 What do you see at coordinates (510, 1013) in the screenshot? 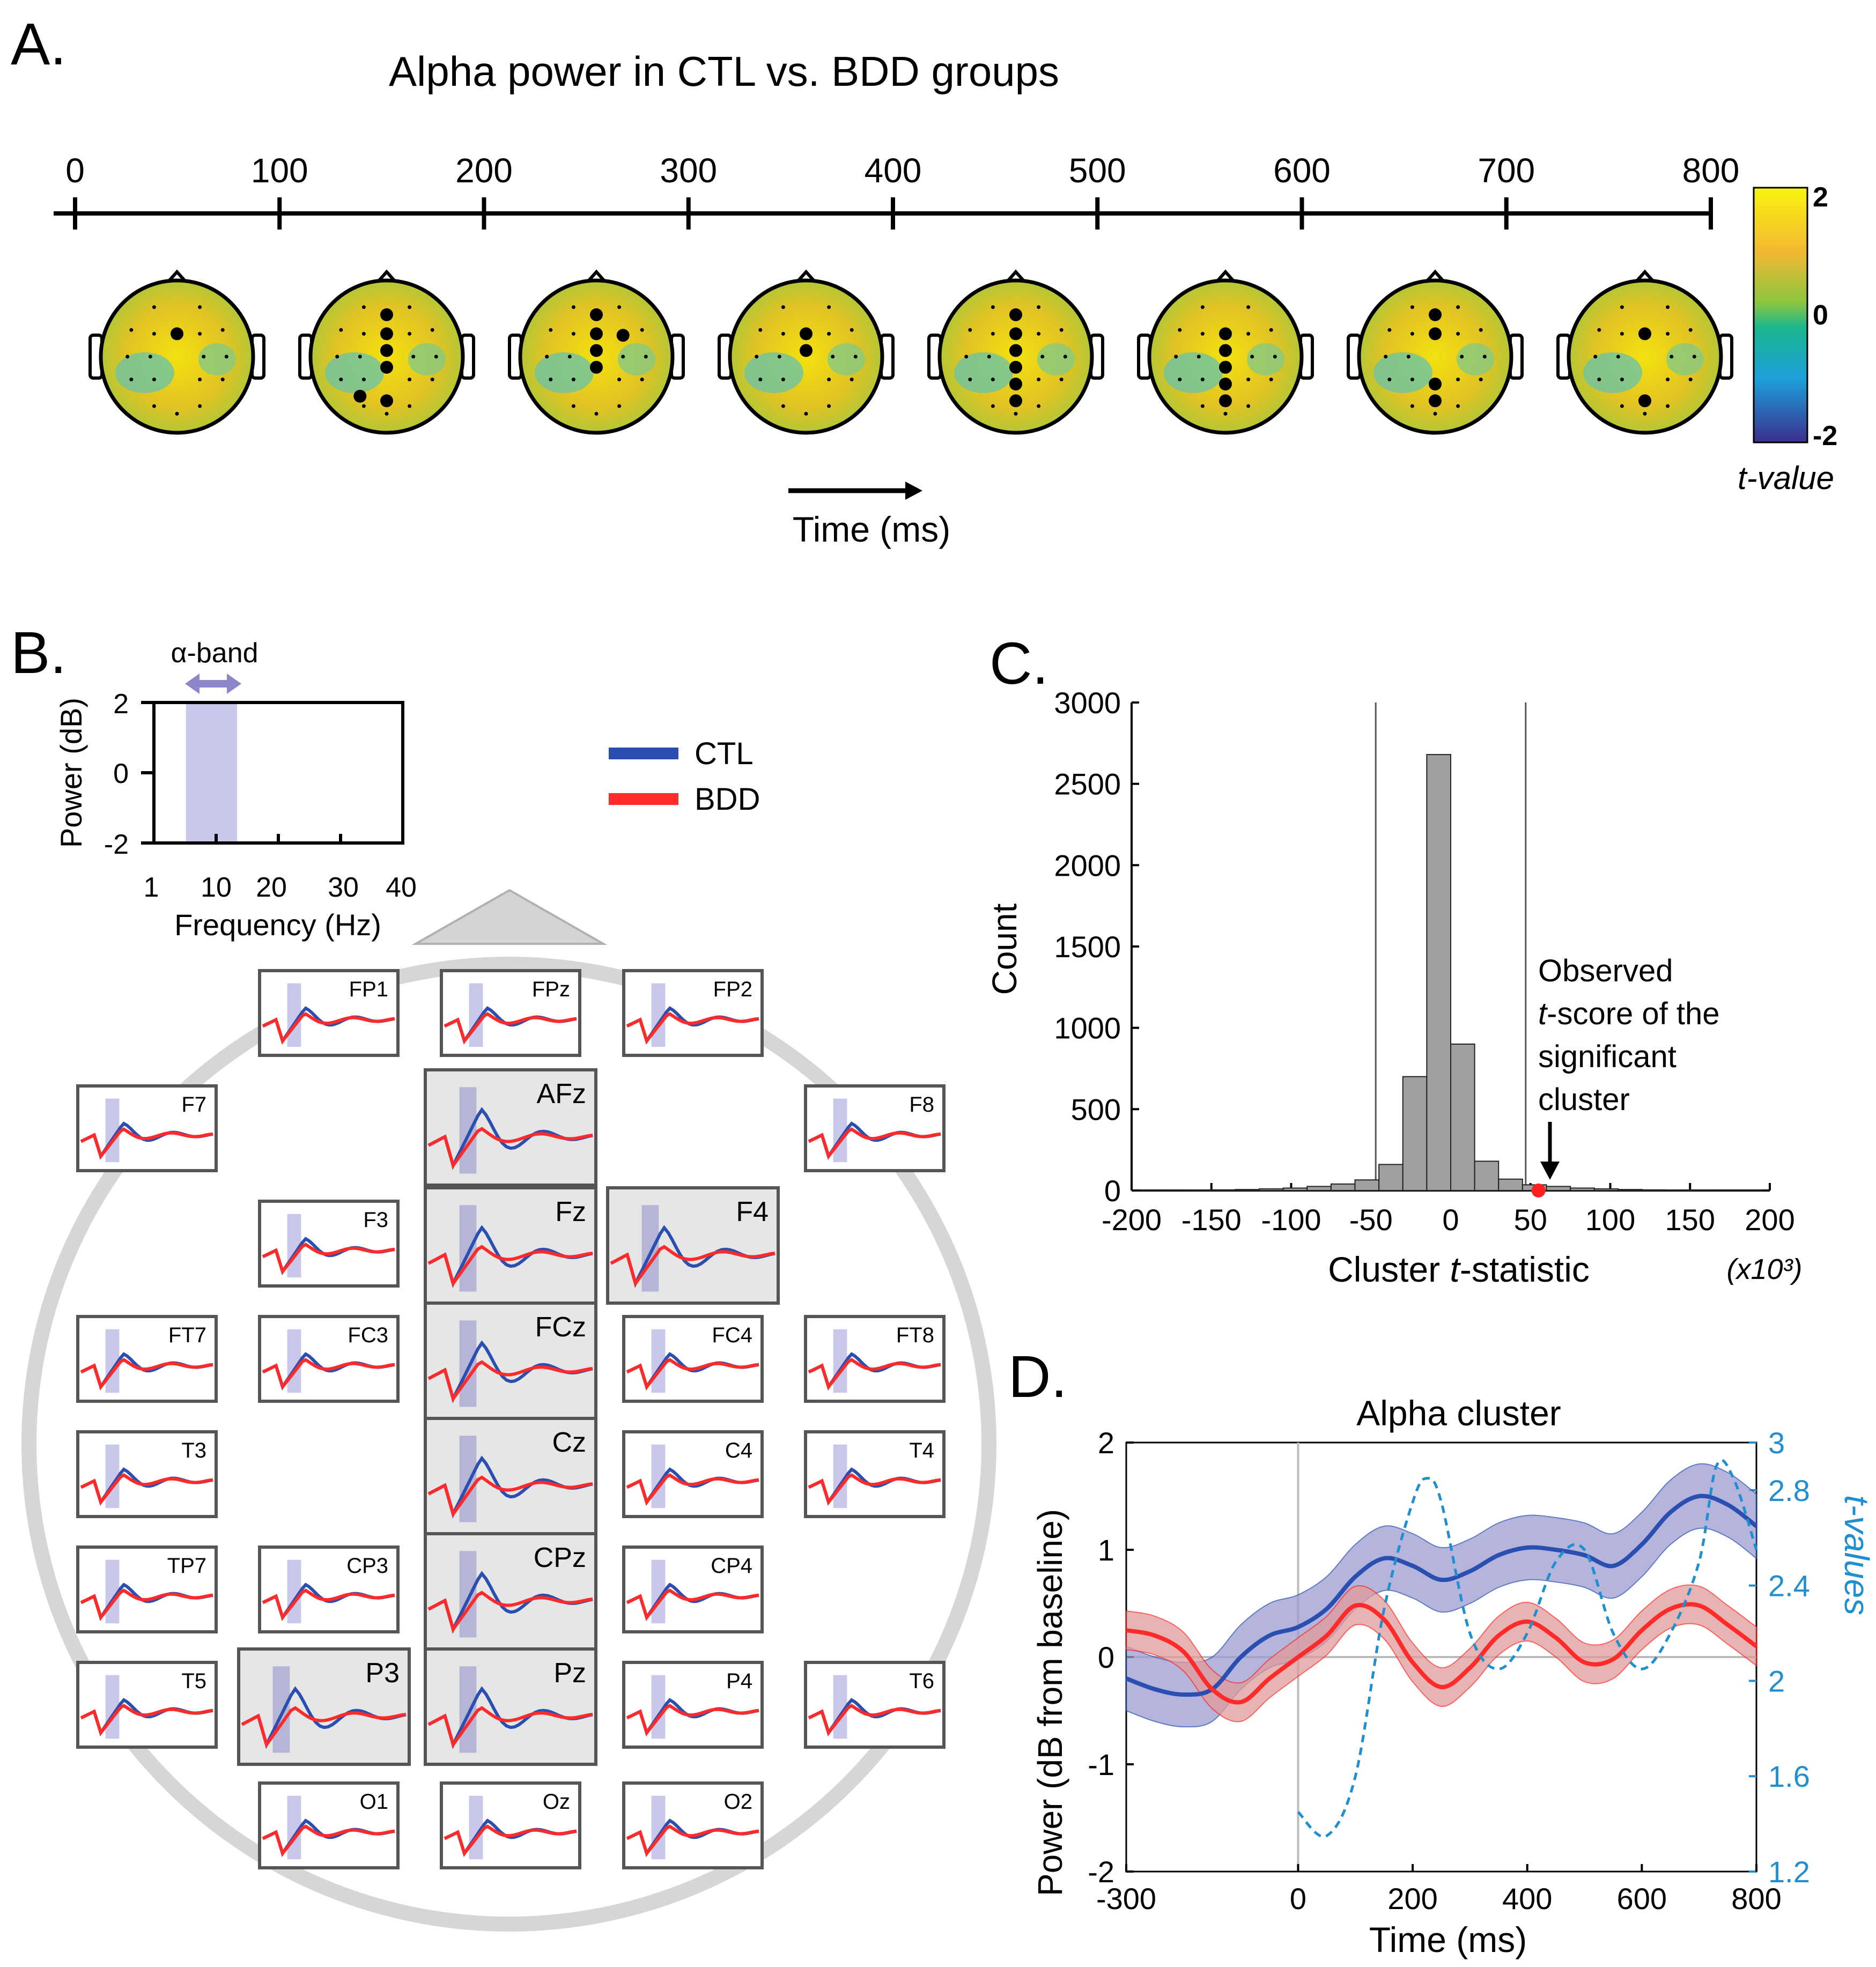
I see `electrode-plot-fpz: FPz` at bounding box center [510, 1013].